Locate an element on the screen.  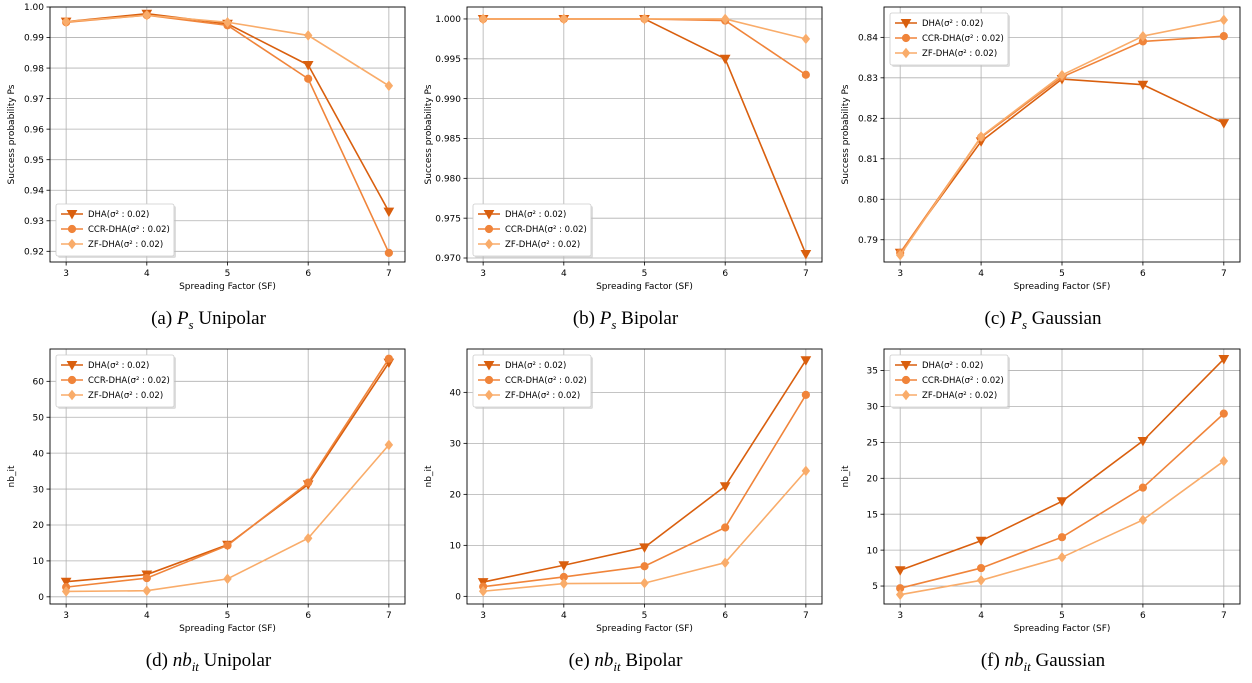
x-axis-label-e: Spreading Factor (SF) is located at coordinates (644, 629).